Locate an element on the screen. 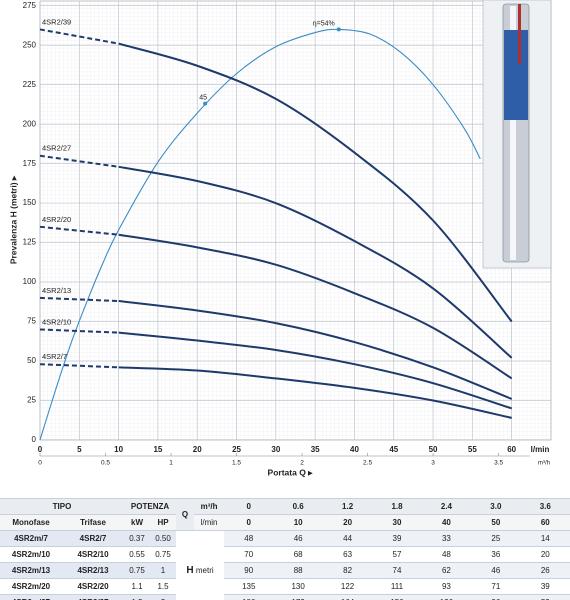 This screenshot has width=570, height=600. x-tick-label: 60 is located at coordinates (511, 449).